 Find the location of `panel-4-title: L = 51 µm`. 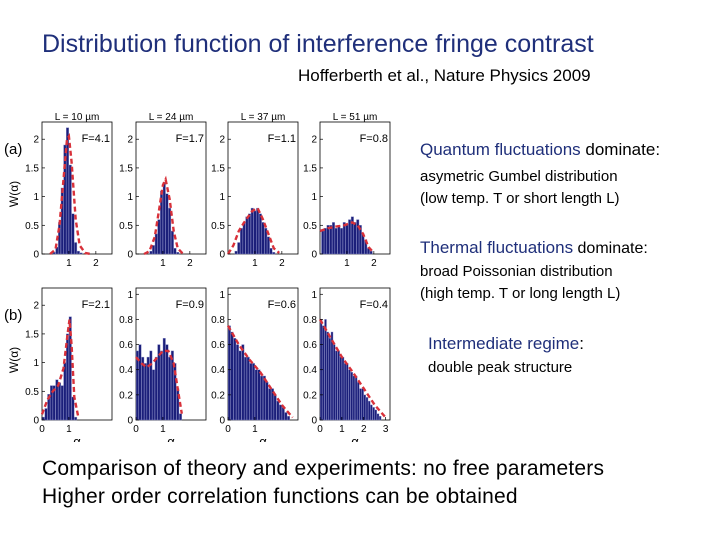

panel-4-title: L = 51 µm is located at coordinates (355, 117).